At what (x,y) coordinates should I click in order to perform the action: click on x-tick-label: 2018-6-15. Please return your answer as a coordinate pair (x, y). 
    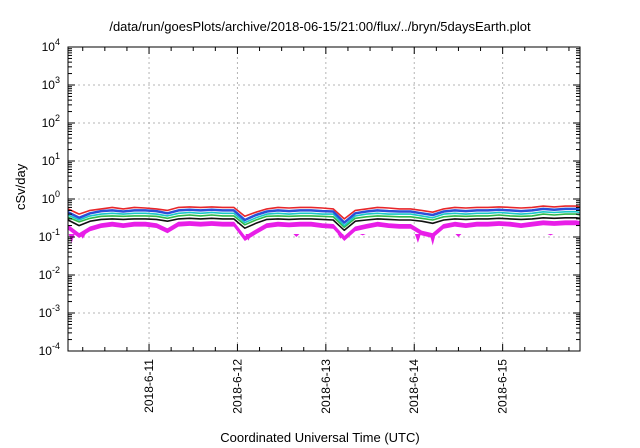
    Looking at the image, I should click on (503, 386).